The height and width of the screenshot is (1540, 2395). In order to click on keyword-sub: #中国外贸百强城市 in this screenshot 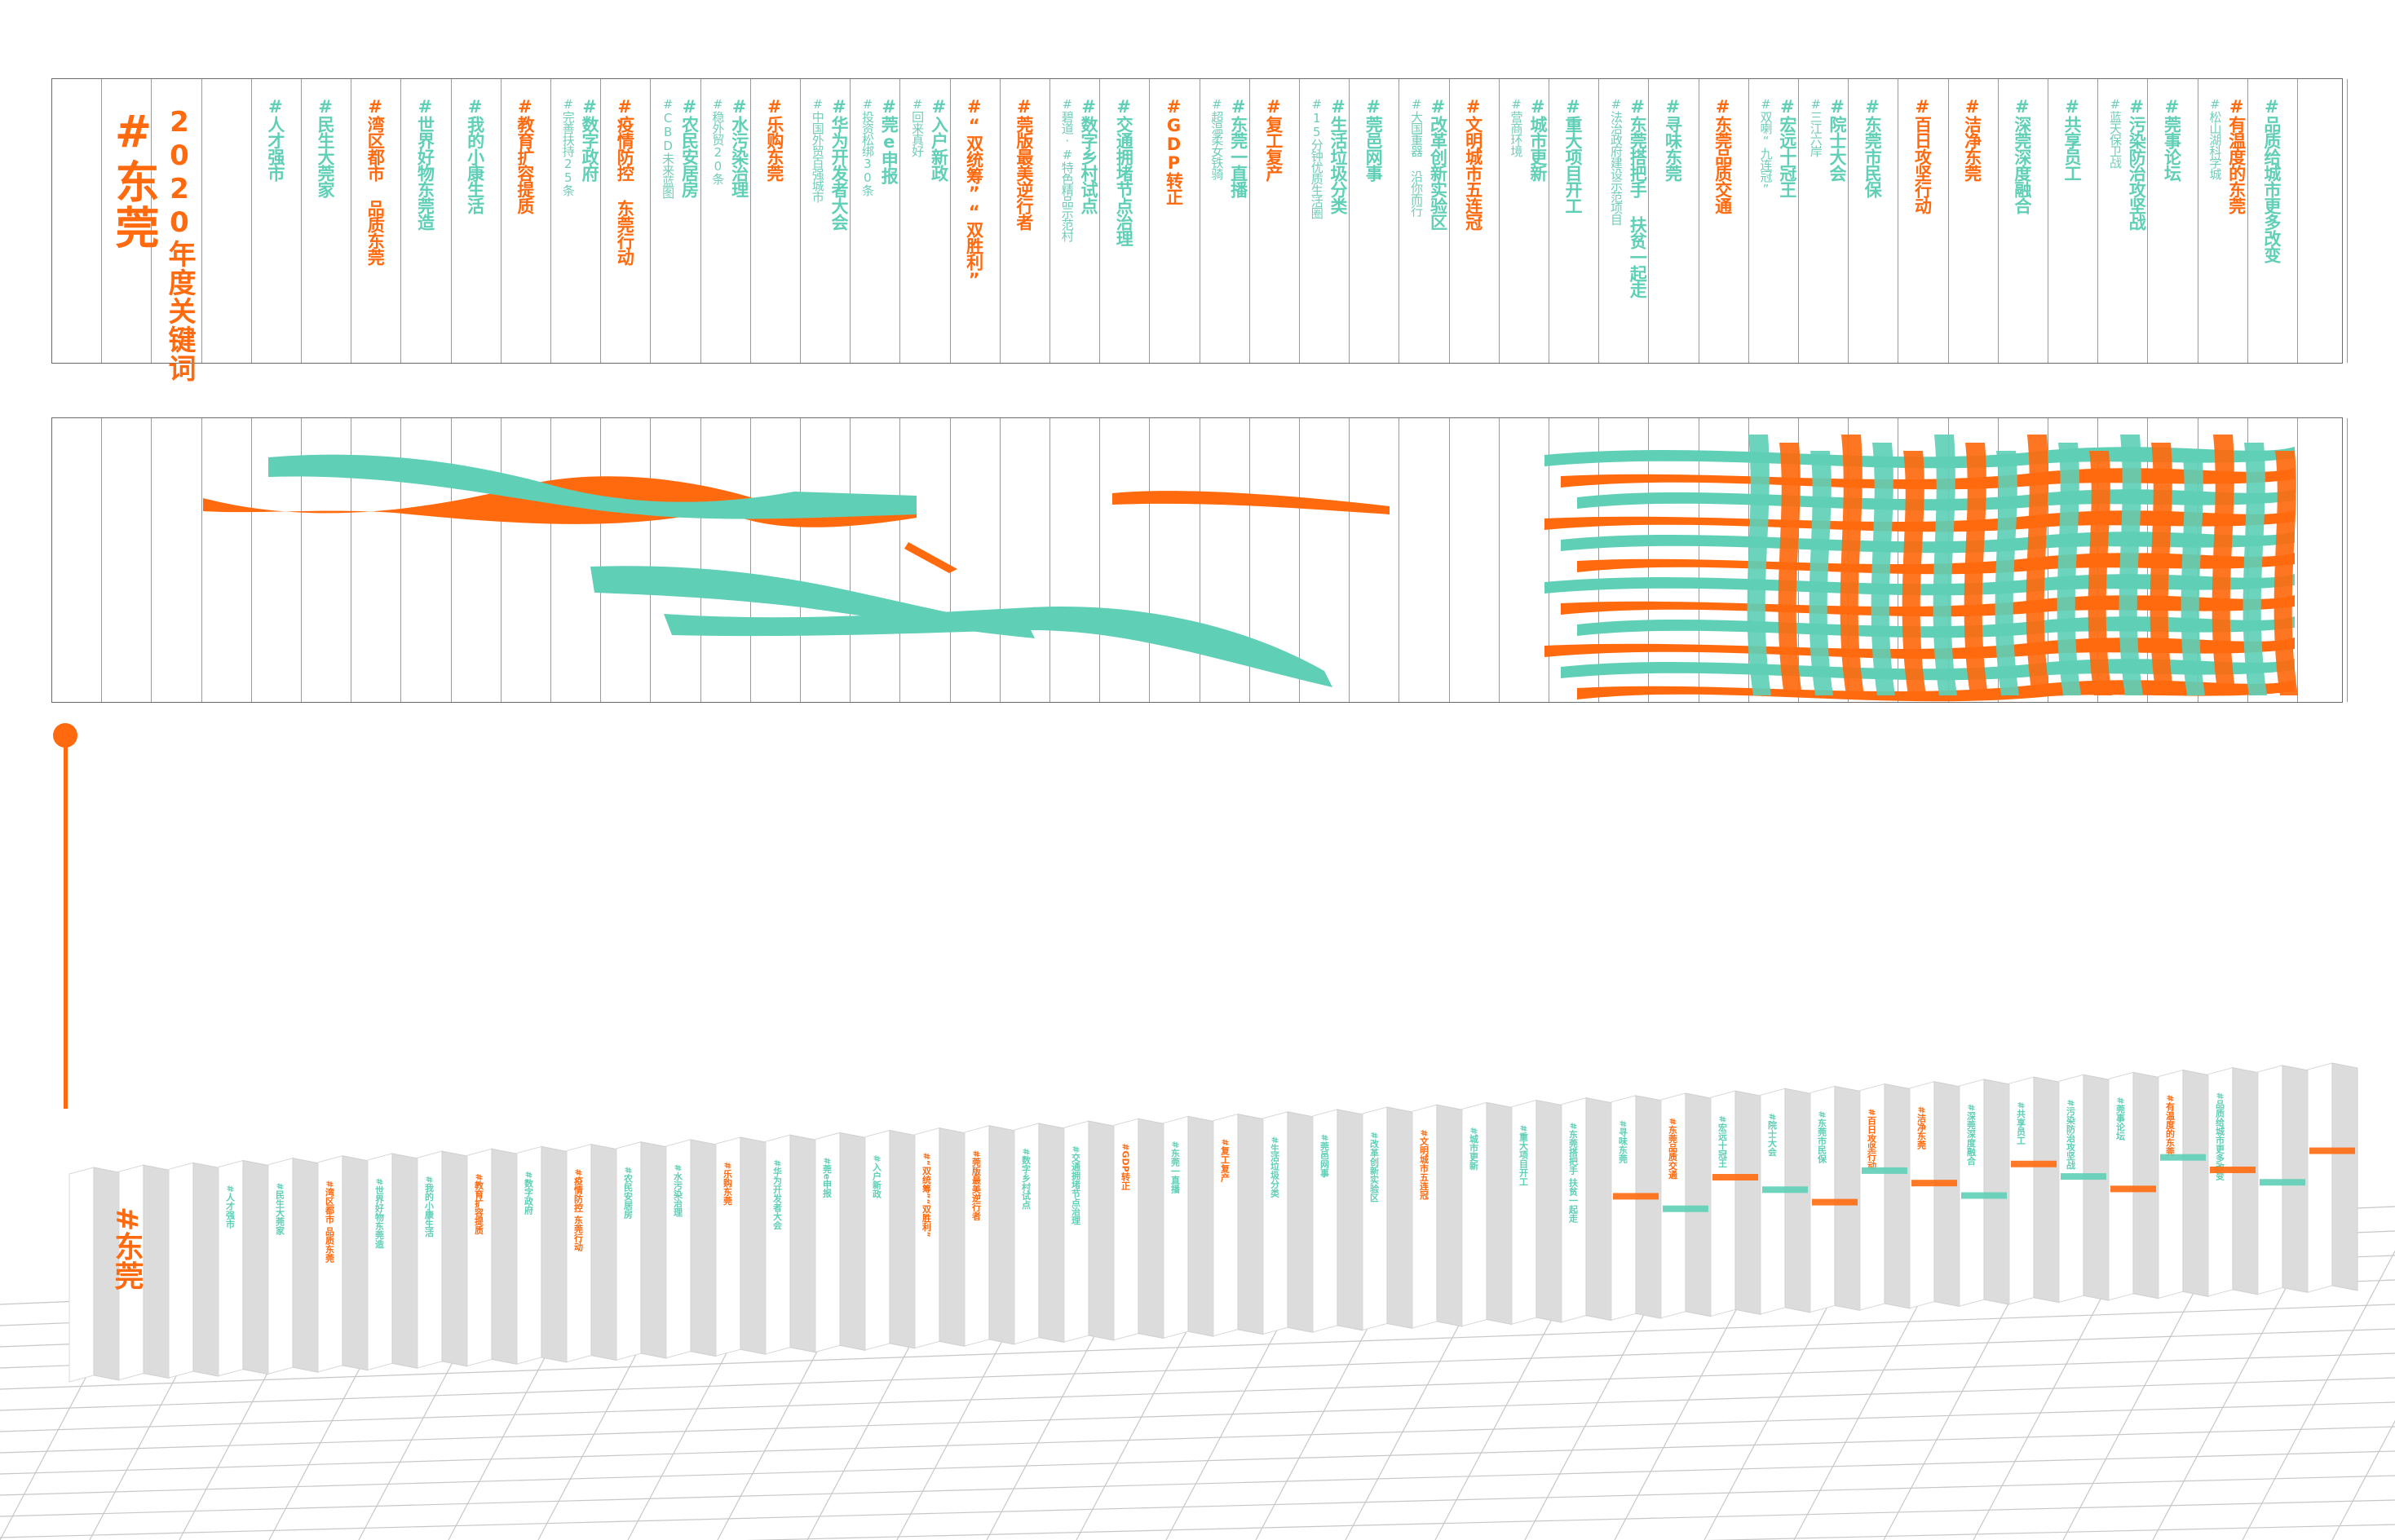, I will do `click(817, 150)`.